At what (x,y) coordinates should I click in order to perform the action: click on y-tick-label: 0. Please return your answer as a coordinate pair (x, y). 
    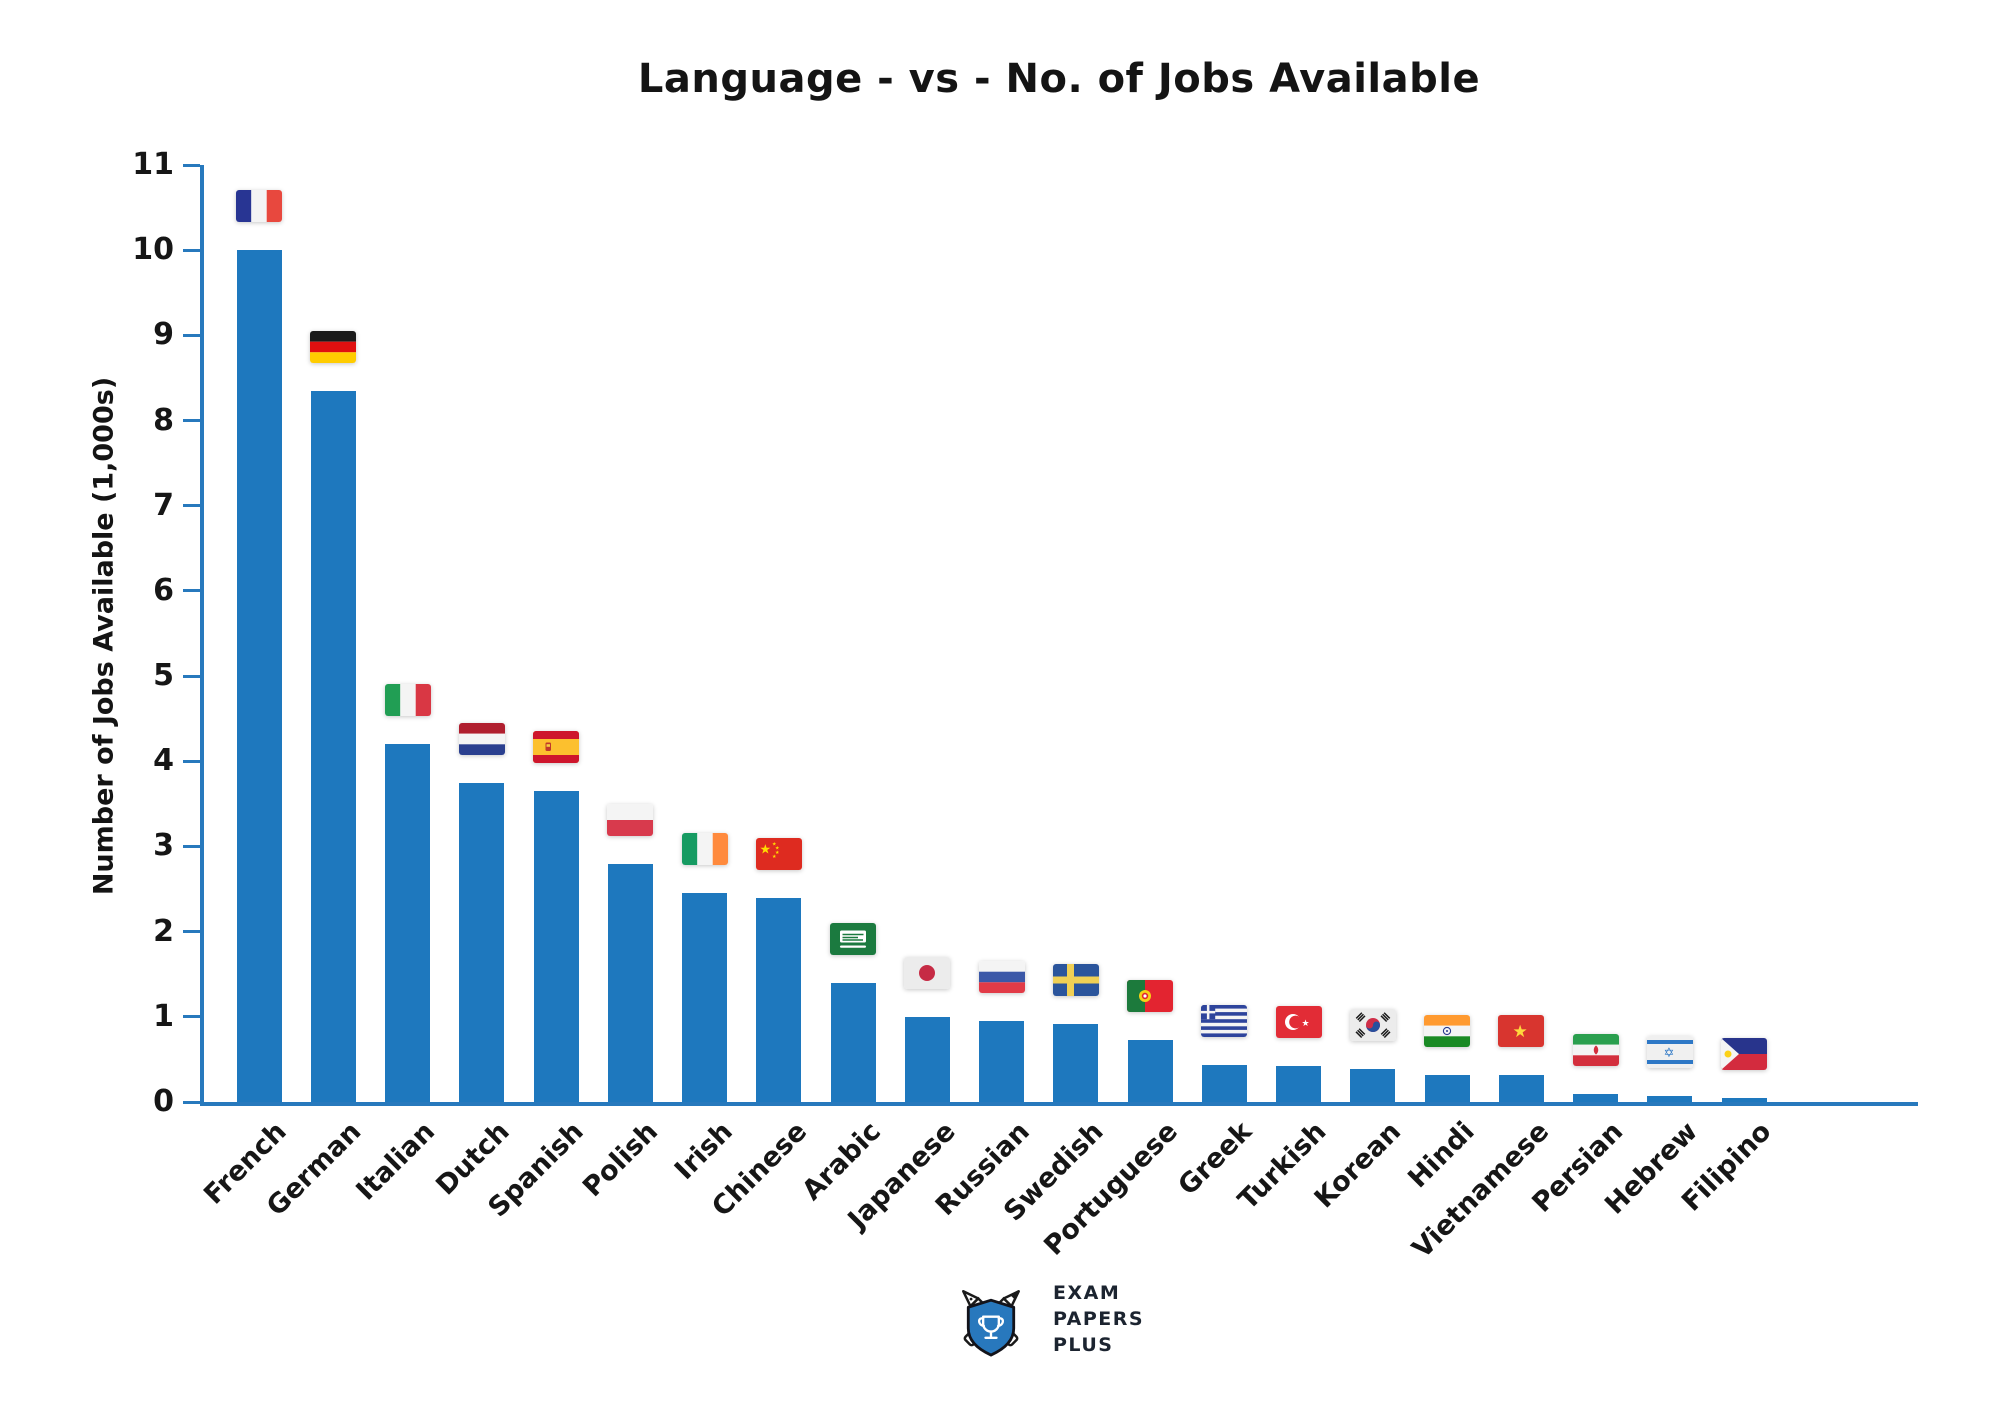
    Looking at the image, I should click on (163, 1101).